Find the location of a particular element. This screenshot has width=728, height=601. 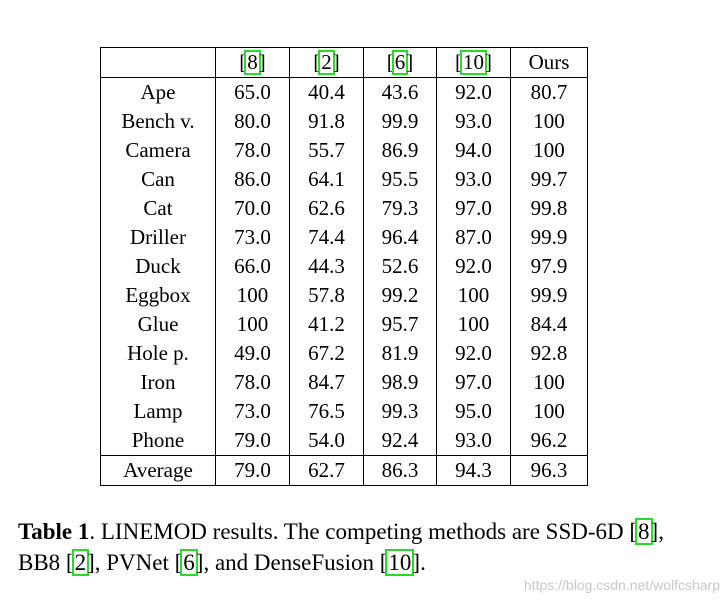

header-cell-empty is located at coordinates (158, 62).